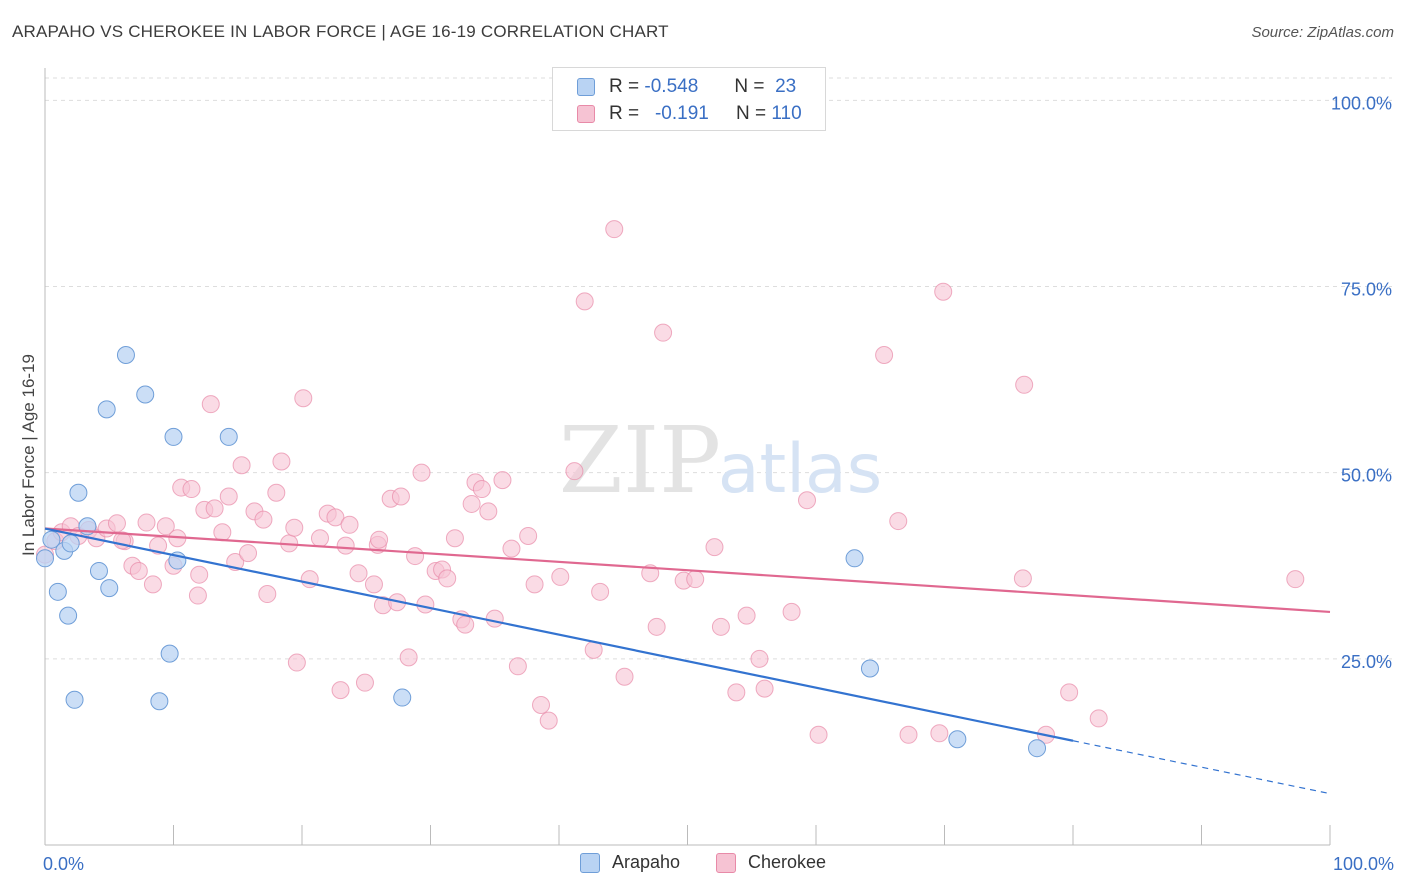 The height and width of the screenshot is (892, 1406). I want to click on r-label: R =, so click(624, 113).